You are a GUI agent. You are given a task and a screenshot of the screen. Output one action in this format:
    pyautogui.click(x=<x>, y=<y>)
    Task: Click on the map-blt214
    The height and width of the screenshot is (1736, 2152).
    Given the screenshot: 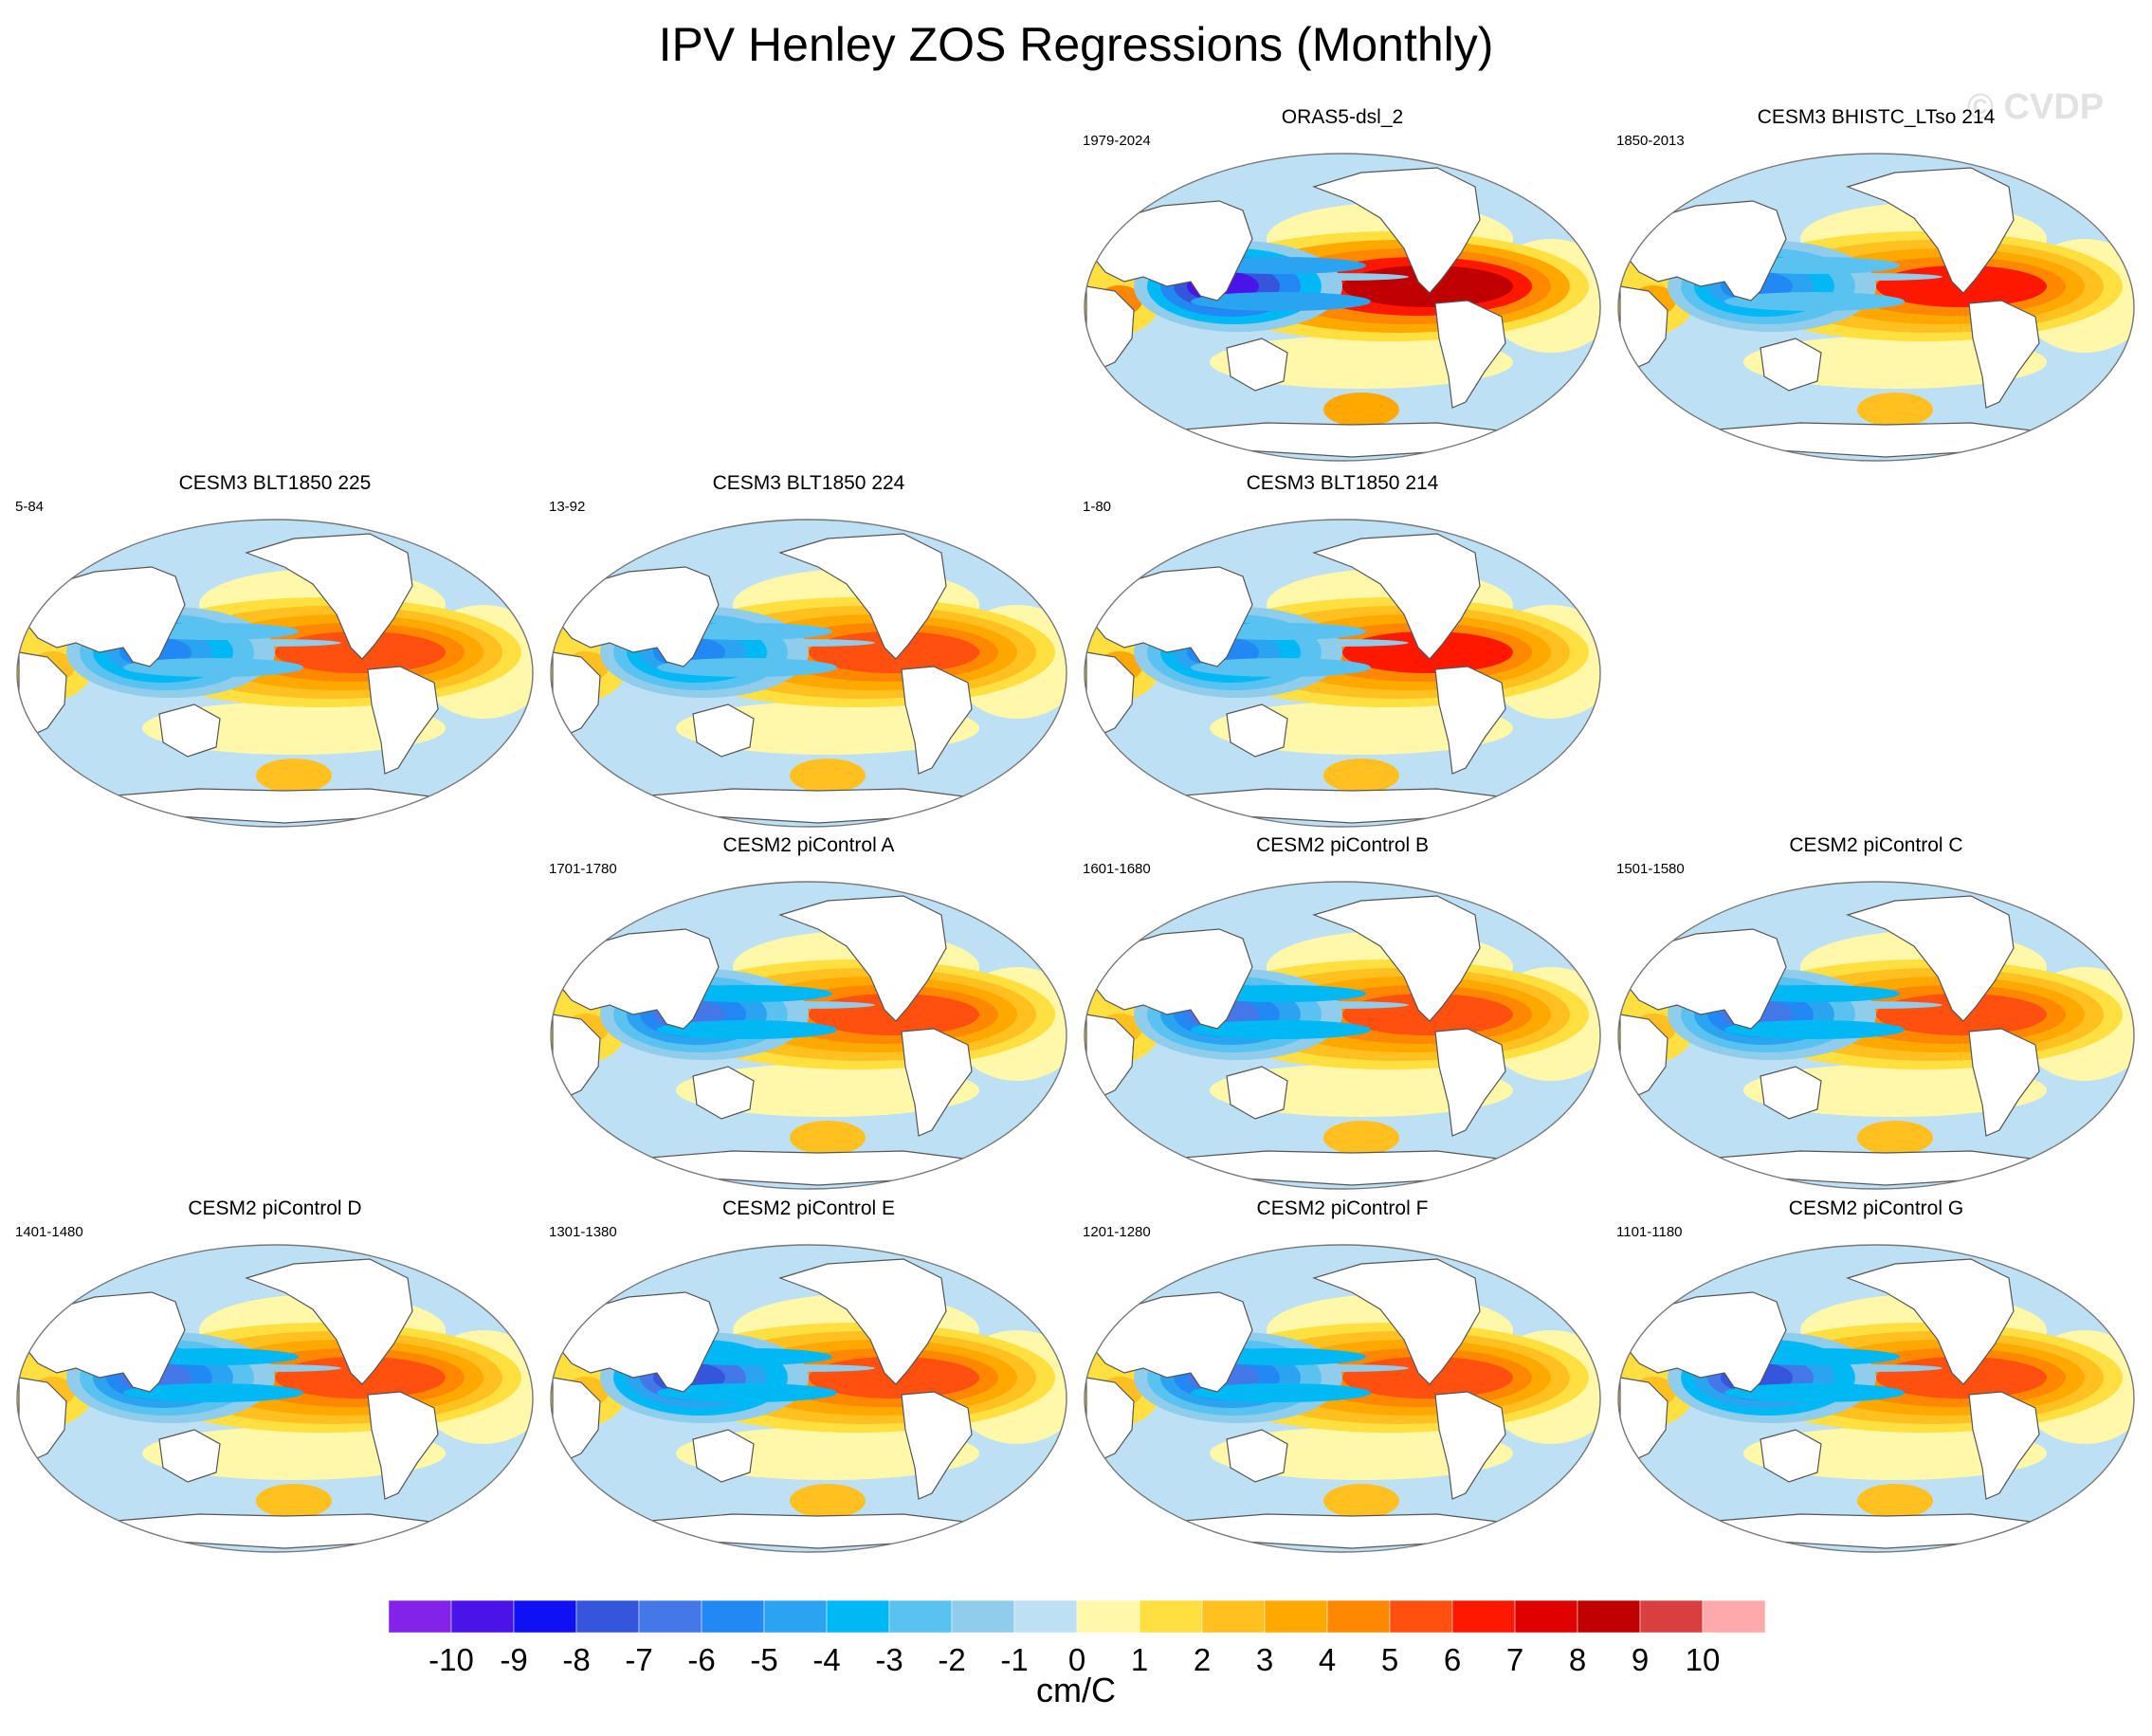 What is the action you would take?
    pyautogui.click(x=1343, y=673)
    